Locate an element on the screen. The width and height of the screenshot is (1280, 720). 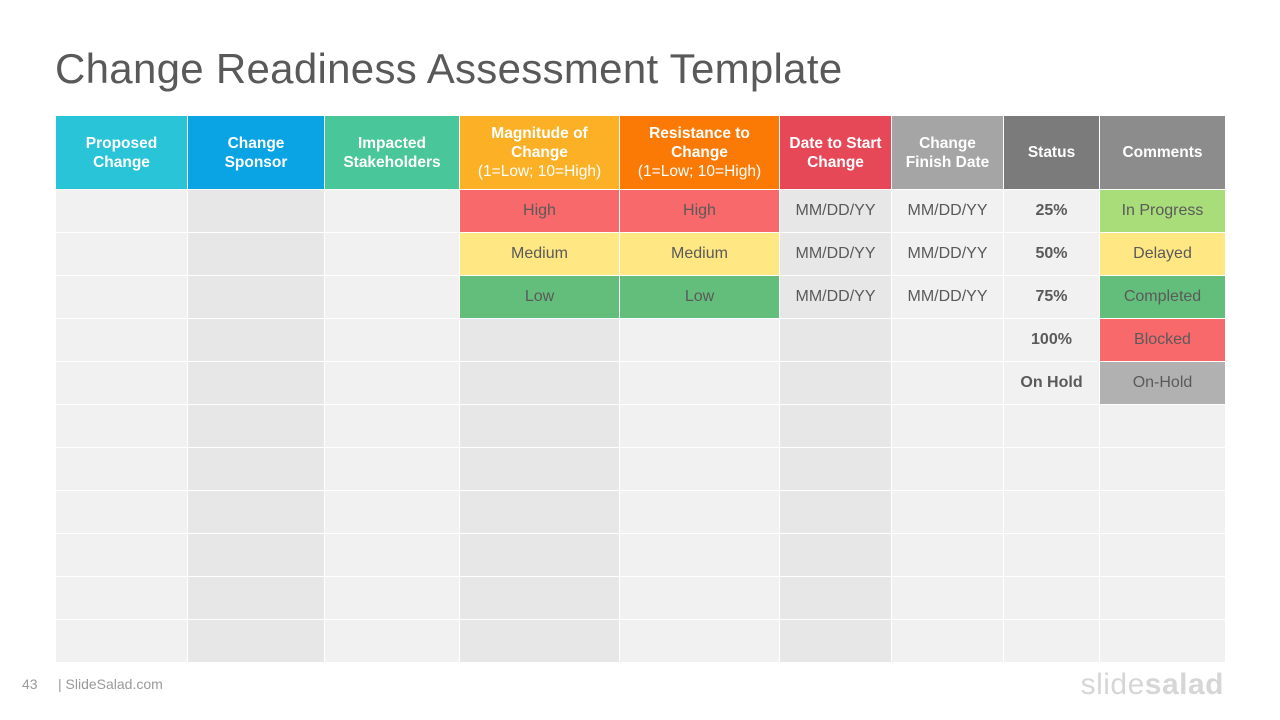
cell-resistance: Low is located at coordinates (699, 297).